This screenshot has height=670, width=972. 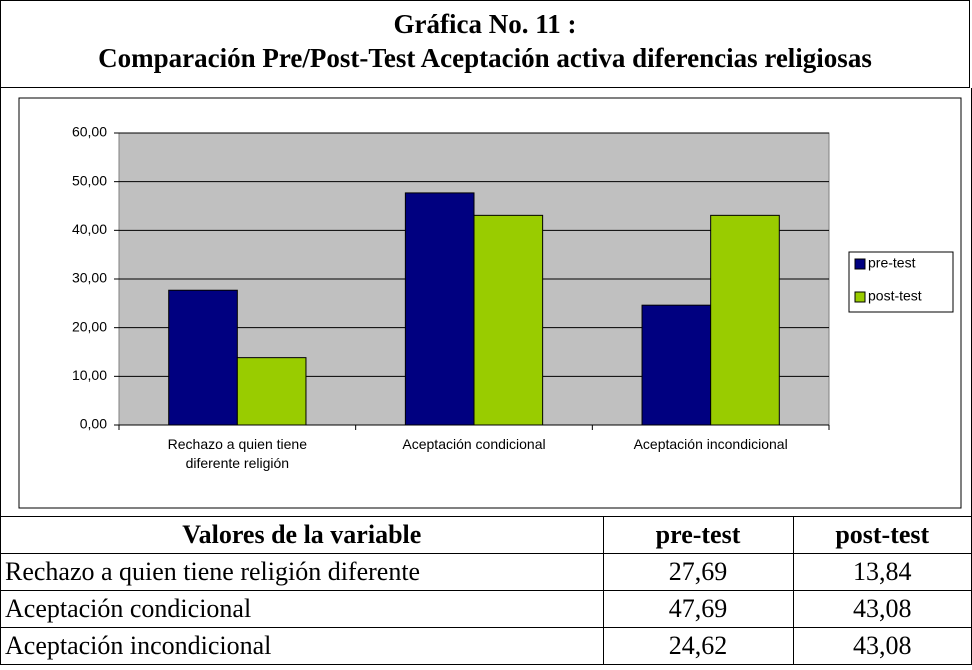 I want to click on table-row: Aceptación incondicional 24,62 43,08, so click(x=486, y=646).